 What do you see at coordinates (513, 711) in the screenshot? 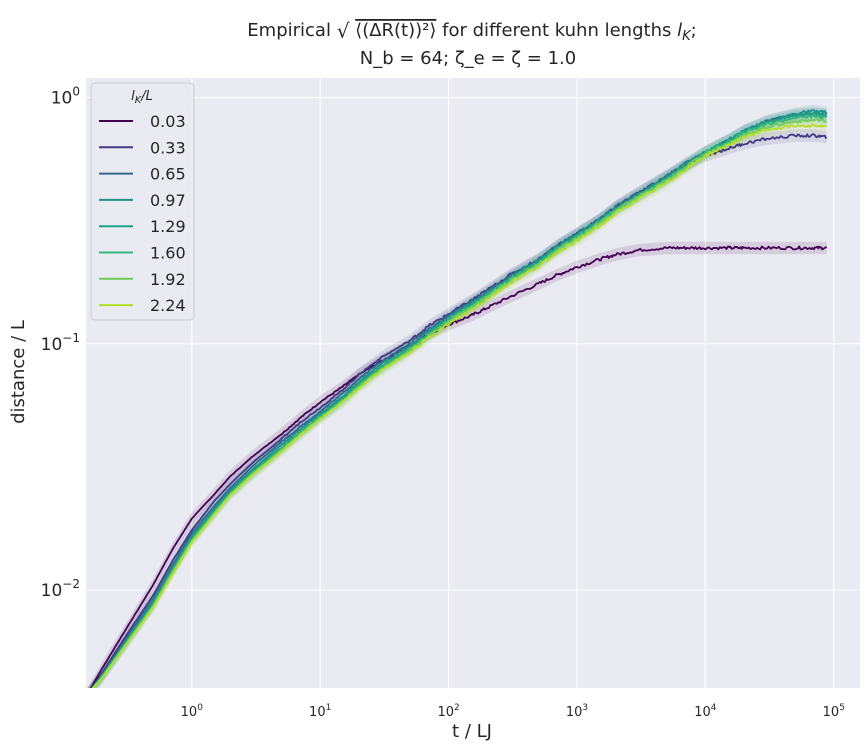
I see `x-tick-labels: 100 10¹ 10² 10³ 104 10⁵` at bounding box center [513, 711].